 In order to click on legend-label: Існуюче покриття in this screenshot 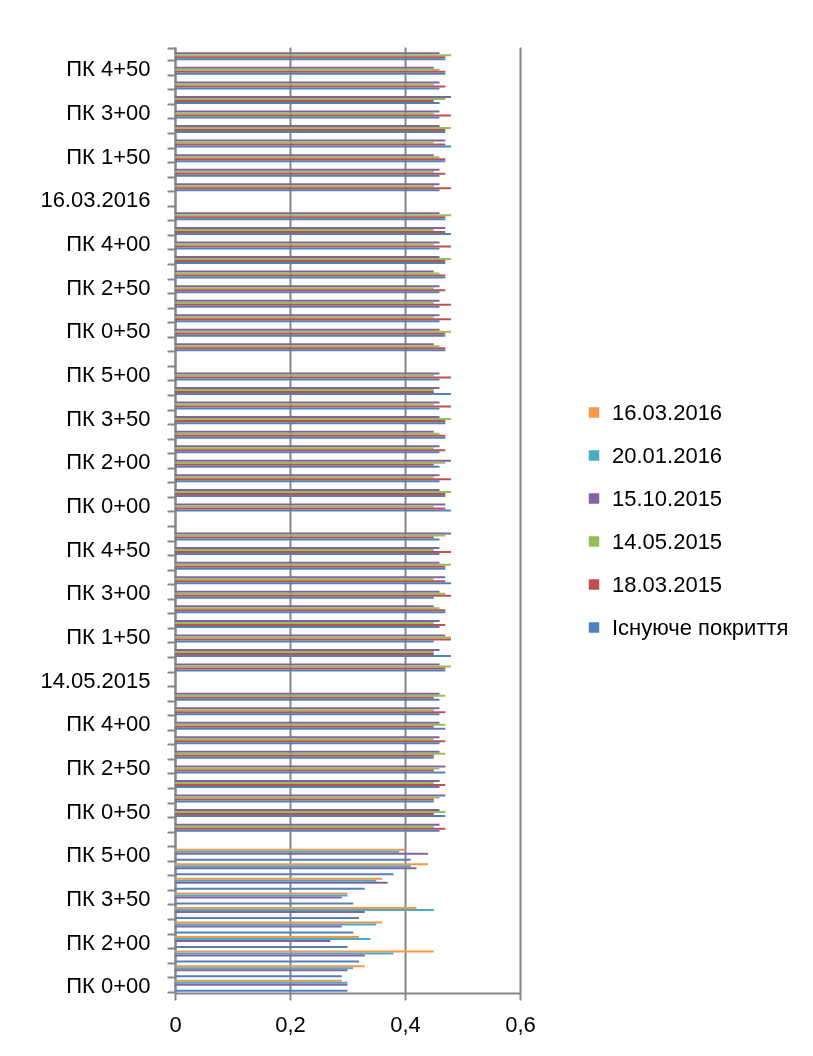, I will do `click(700, 627)`.